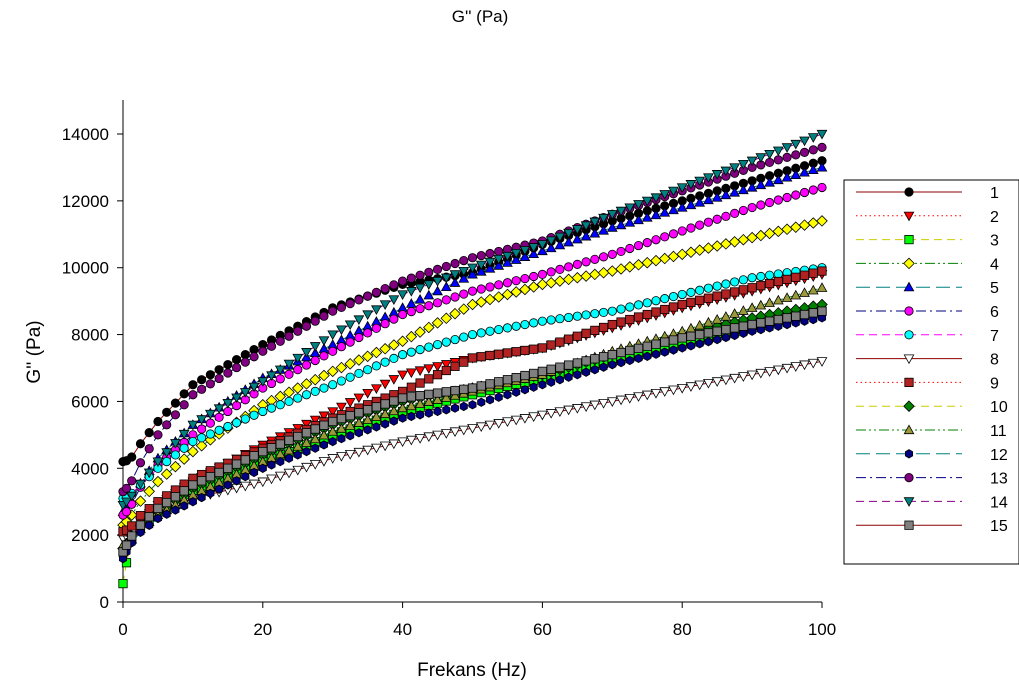  What do you see at coordinates (85, 268) in the screenshot?
I see `y-tick-label: 10000` at bounding box center [85, 268].